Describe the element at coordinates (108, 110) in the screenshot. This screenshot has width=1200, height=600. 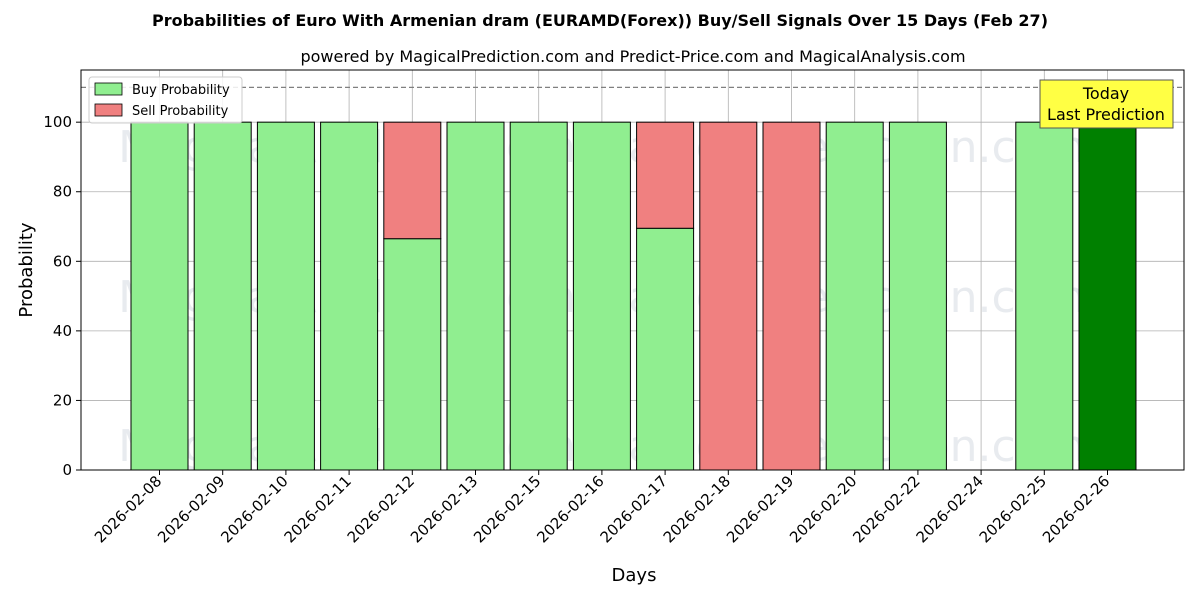
I see `legend-sell-swatch` at that location.